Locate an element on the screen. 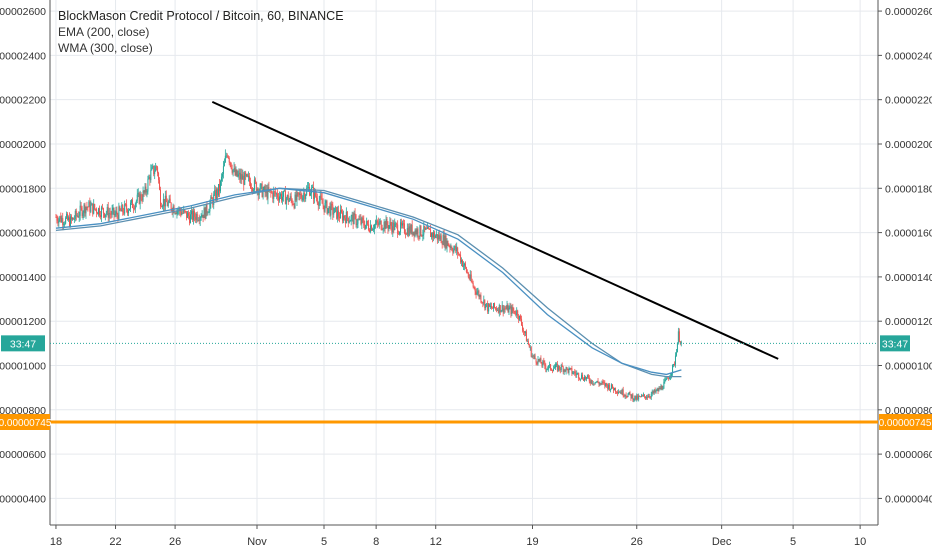 The height and width of the screenshot is (555, 932). y-tick-label-left: 0.00002200 is located at coordinates (23, 101).